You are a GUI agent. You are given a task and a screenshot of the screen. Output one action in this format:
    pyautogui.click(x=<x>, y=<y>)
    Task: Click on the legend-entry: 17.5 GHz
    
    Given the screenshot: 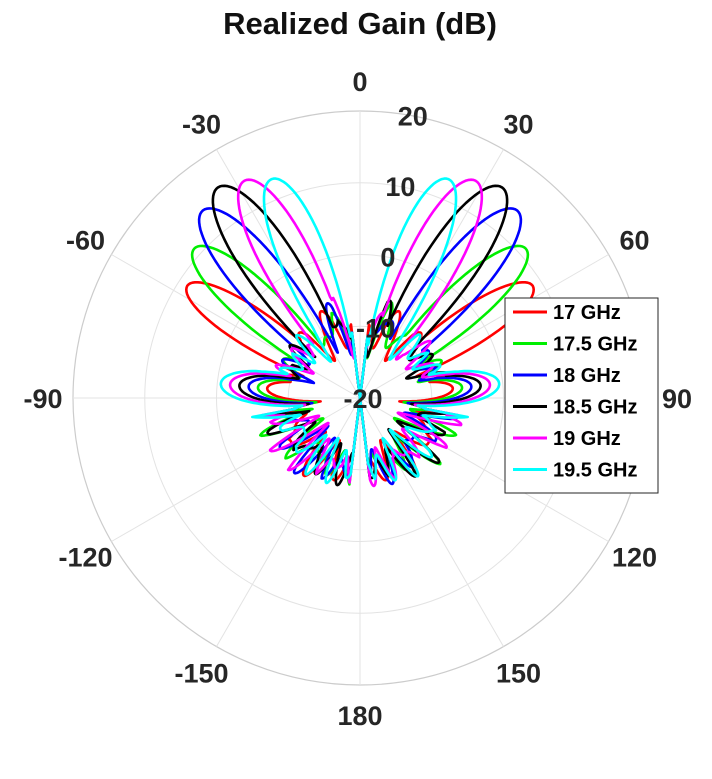 What is the action you would take?
    pyautogui.click(x=595, y=345)
    